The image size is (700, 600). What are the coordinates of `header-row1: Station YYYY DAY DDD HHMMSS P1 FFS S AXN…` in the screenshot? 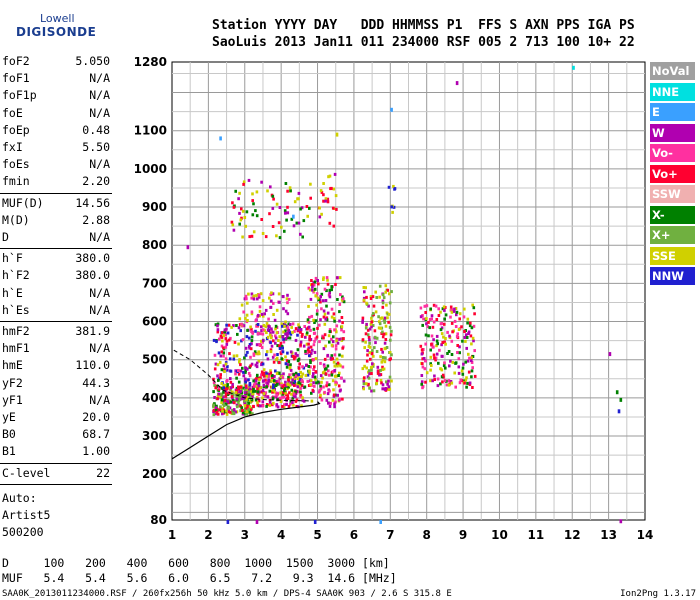 It's located at (423, 25).